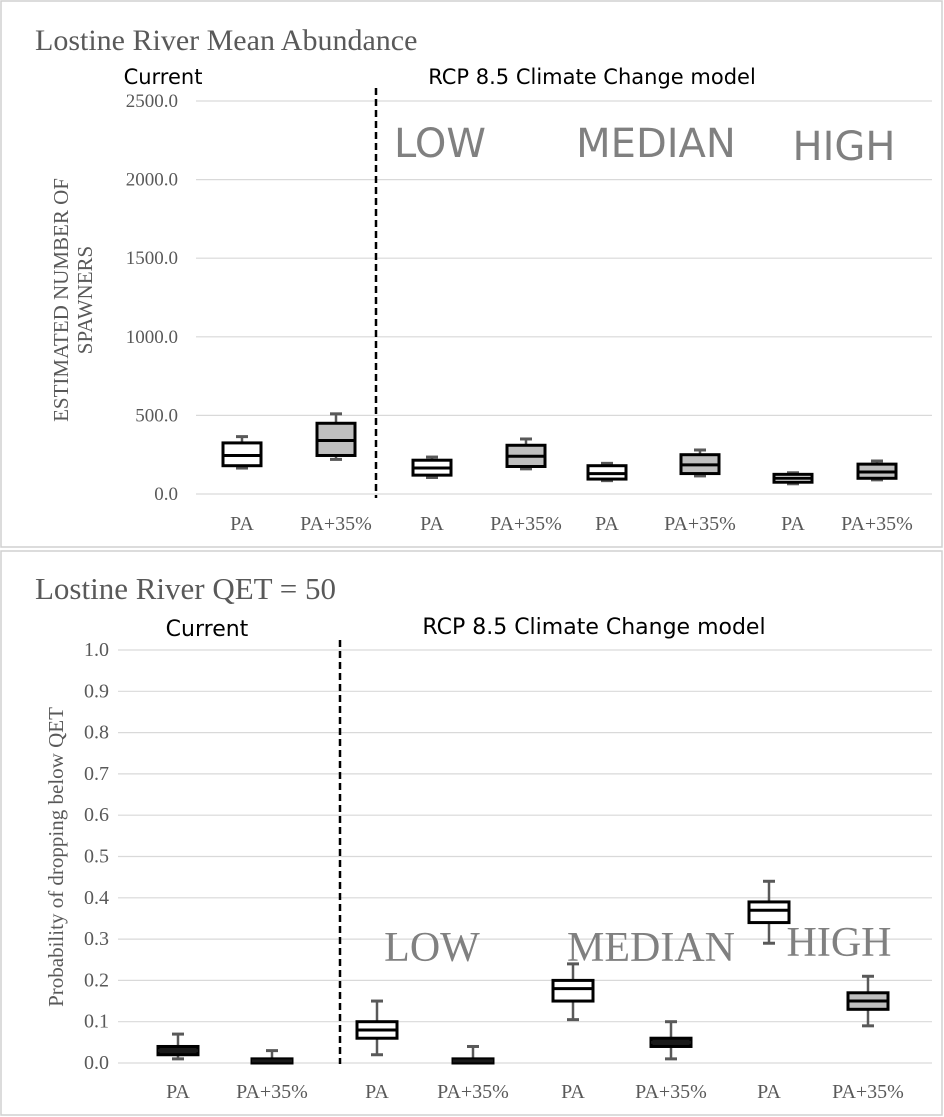 The image size is (944, 1117). What do you see at coordinates (96, 1022) in the screenshot?
I see `y-tick-label: 0.1` at bounding box center [96, 1022].